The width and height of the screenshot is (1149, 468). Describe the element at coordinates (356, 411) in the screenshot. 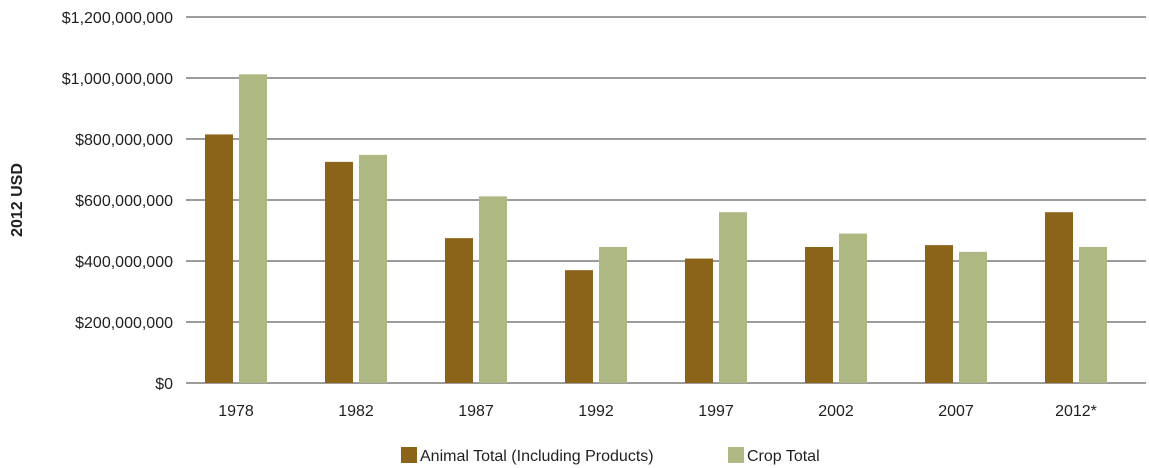

I see `x-tick-label: 1982` at that location.